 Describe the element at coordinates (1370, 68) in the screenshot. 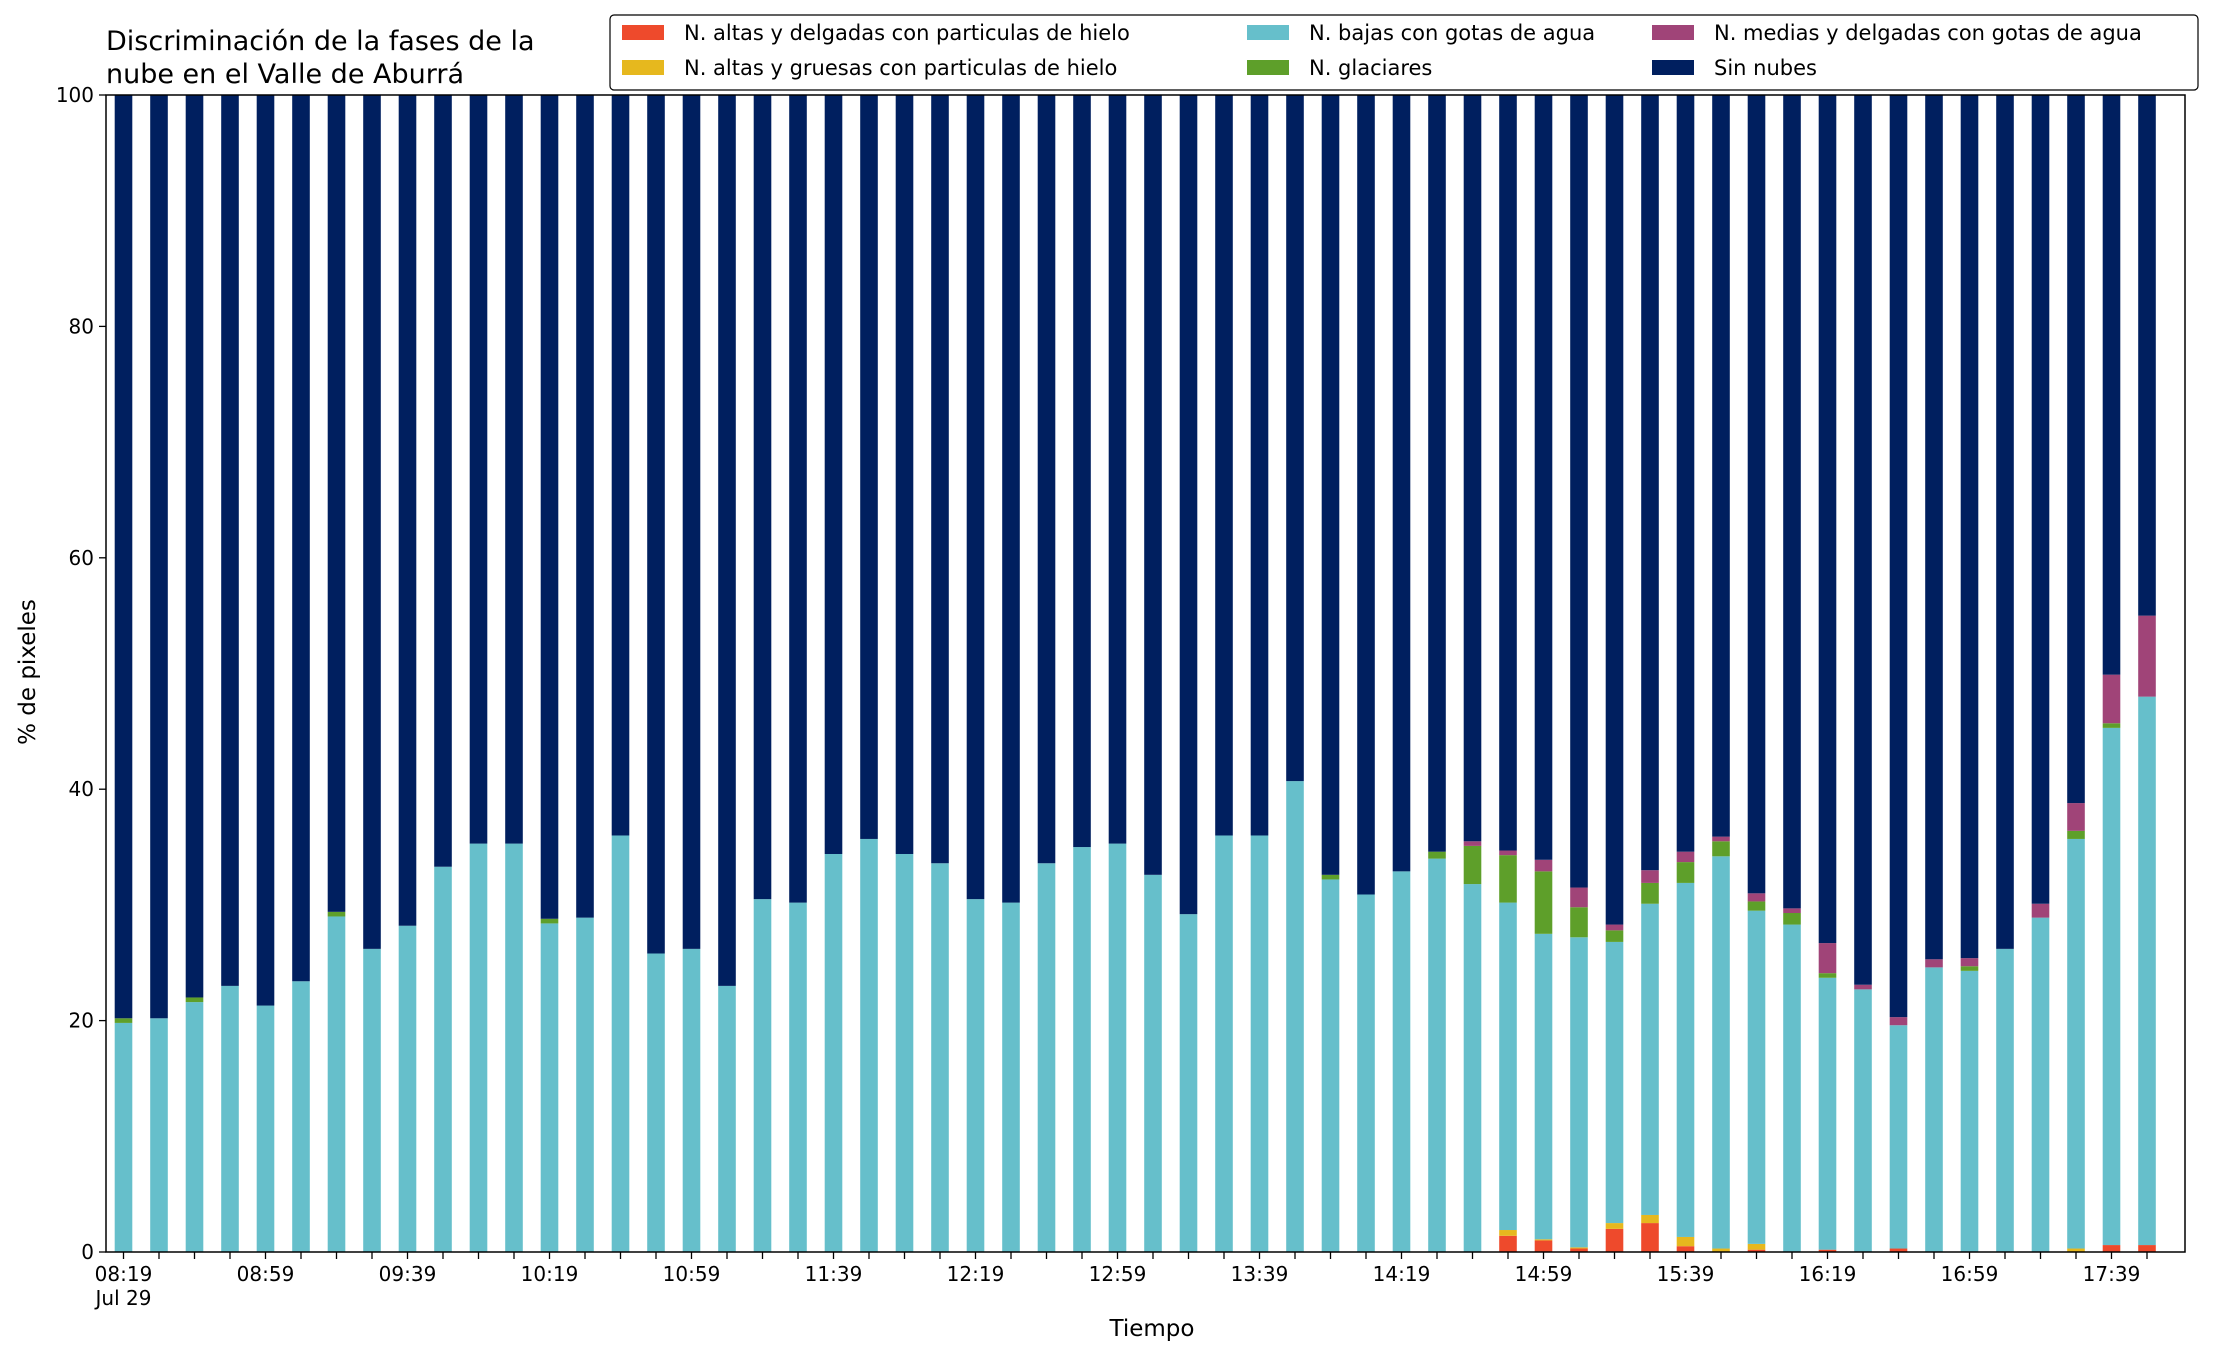

I see `legend-label: N. glaciares` at that location.